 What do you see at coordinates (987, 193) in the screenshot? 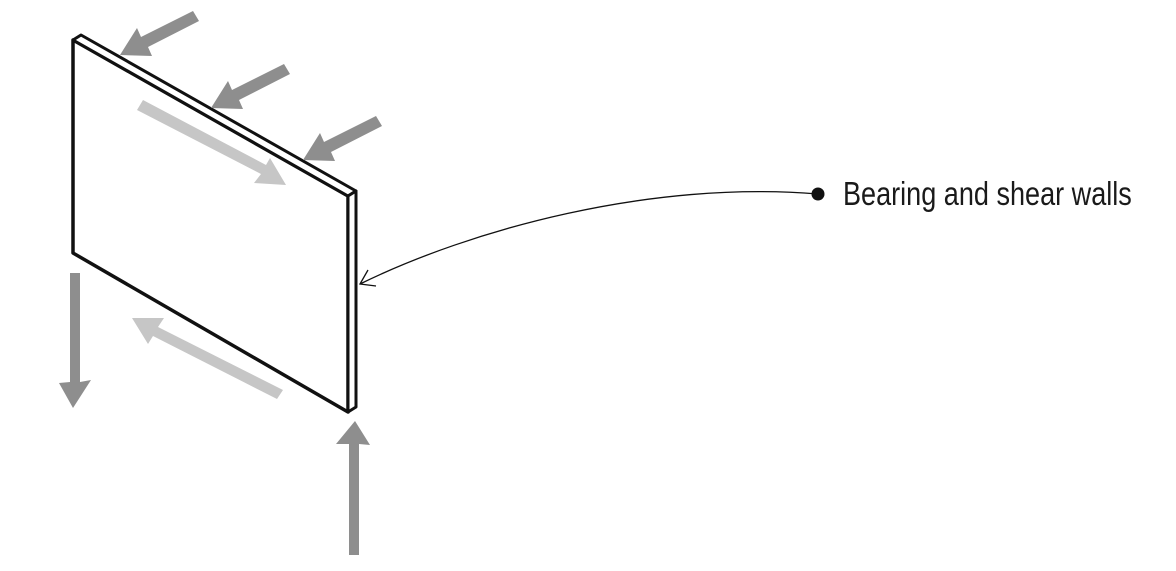
I see `callout-label: Bearing and shear walls` at bounding box center [987, 193].